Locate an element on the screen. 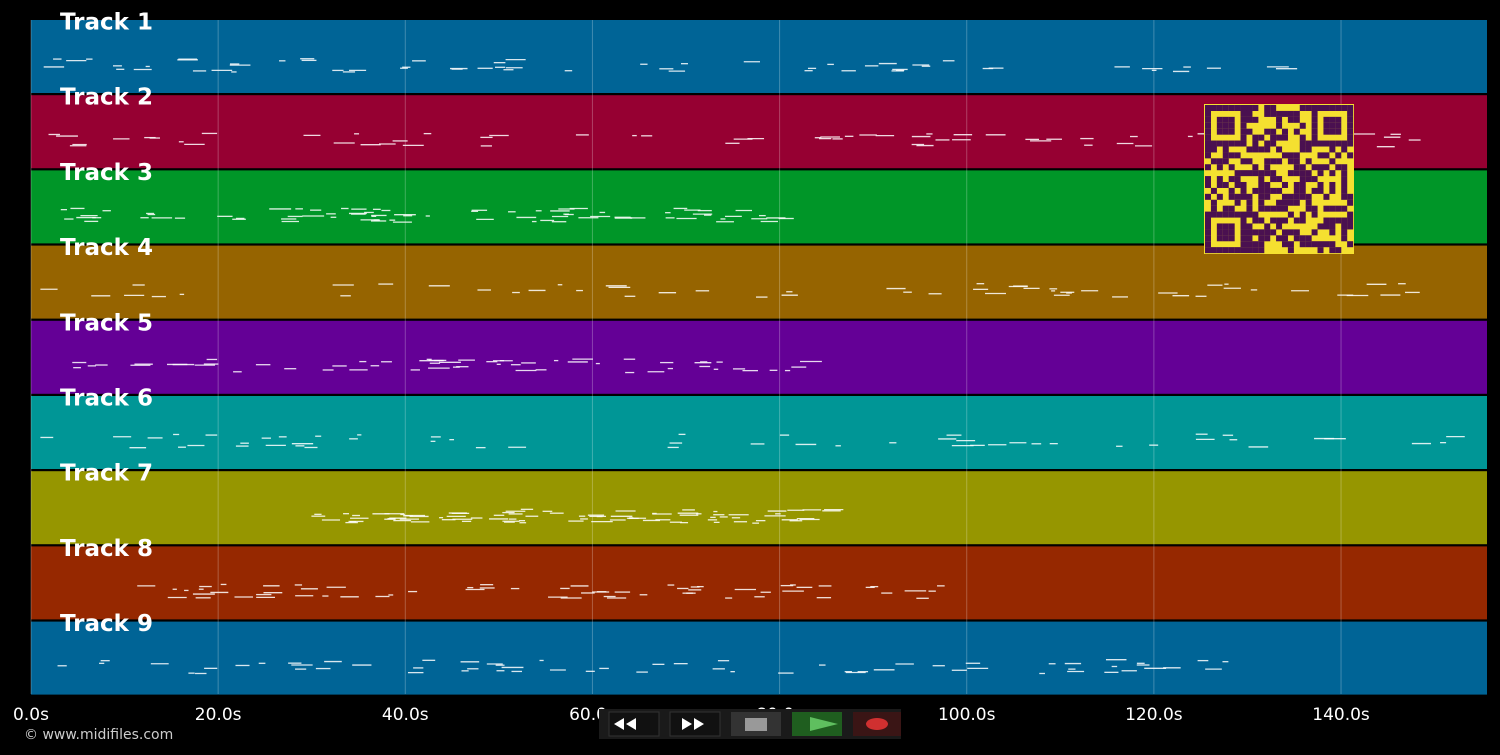 This screenshot has width=1500, height=755. track-band is located at coordinates (759, 432).